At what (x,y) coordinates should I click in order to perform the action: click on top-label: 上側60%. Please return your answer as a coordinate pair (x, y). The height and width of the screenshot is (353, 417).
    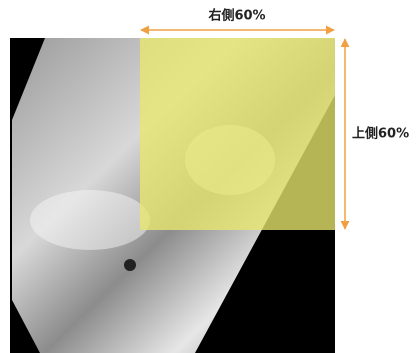
    Looking at the image, I should click on (380, 134).